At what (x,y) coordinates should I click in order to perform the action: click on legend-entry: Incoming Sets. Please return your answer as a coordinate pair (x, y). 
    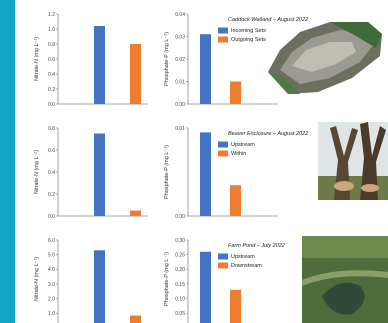
    Looking at the image, I should click on (248, 31).